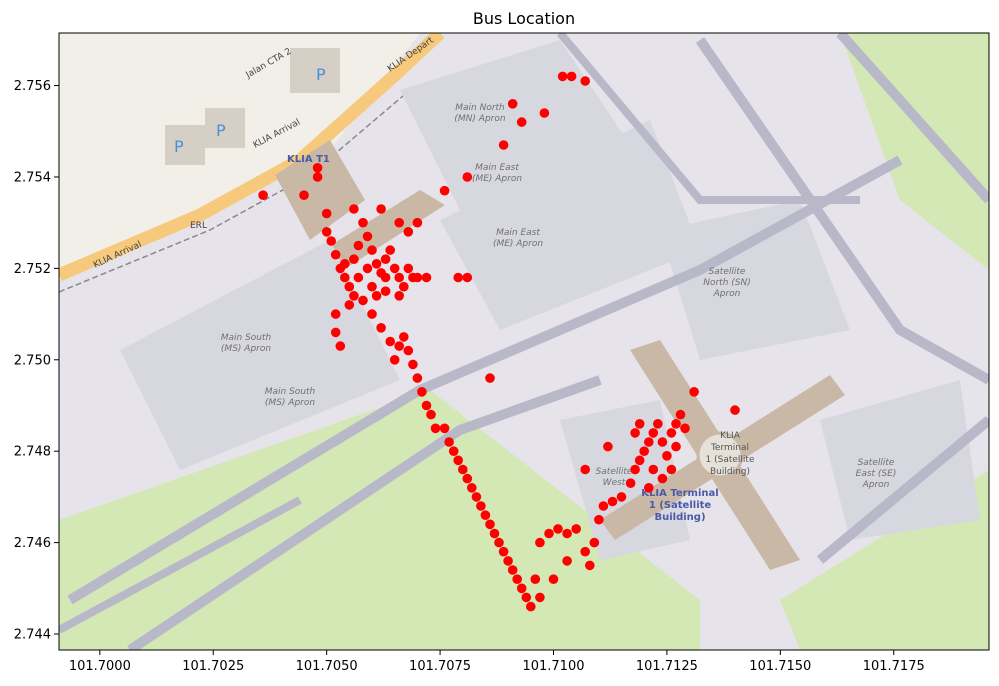  Describe the element at coordinates (36, 361) in the screenshot. I see `y-axis: 2.744 2.746 2.748 2.750 2.752 2.754 2.756` at that location.